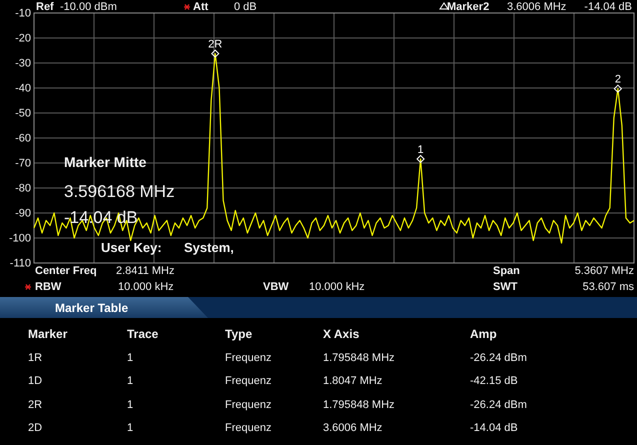  Describe the element at coordinates (352, 381) in the screenshot. I see `text: 1.8047 MHz` at that location.